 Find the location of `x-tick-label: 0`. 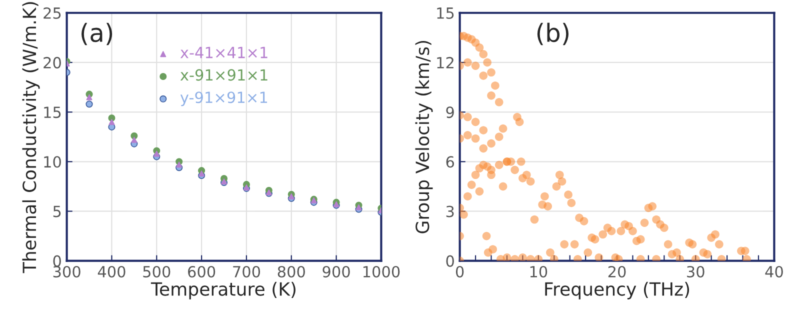

x-tick-label: 0 is located at coordinates (460, 272).